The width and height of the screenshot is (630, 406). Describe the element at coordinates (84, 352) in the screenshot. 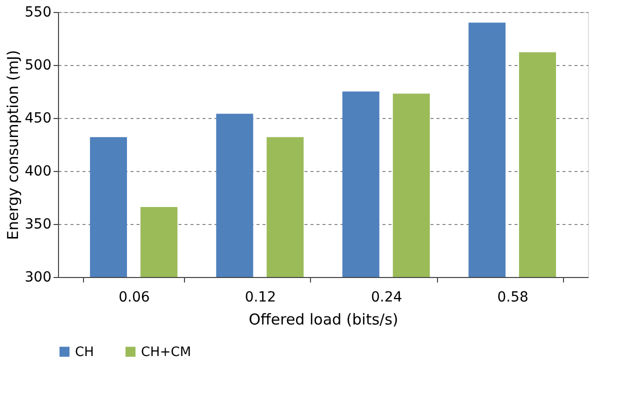

I see `legend-label: CH` at that location.